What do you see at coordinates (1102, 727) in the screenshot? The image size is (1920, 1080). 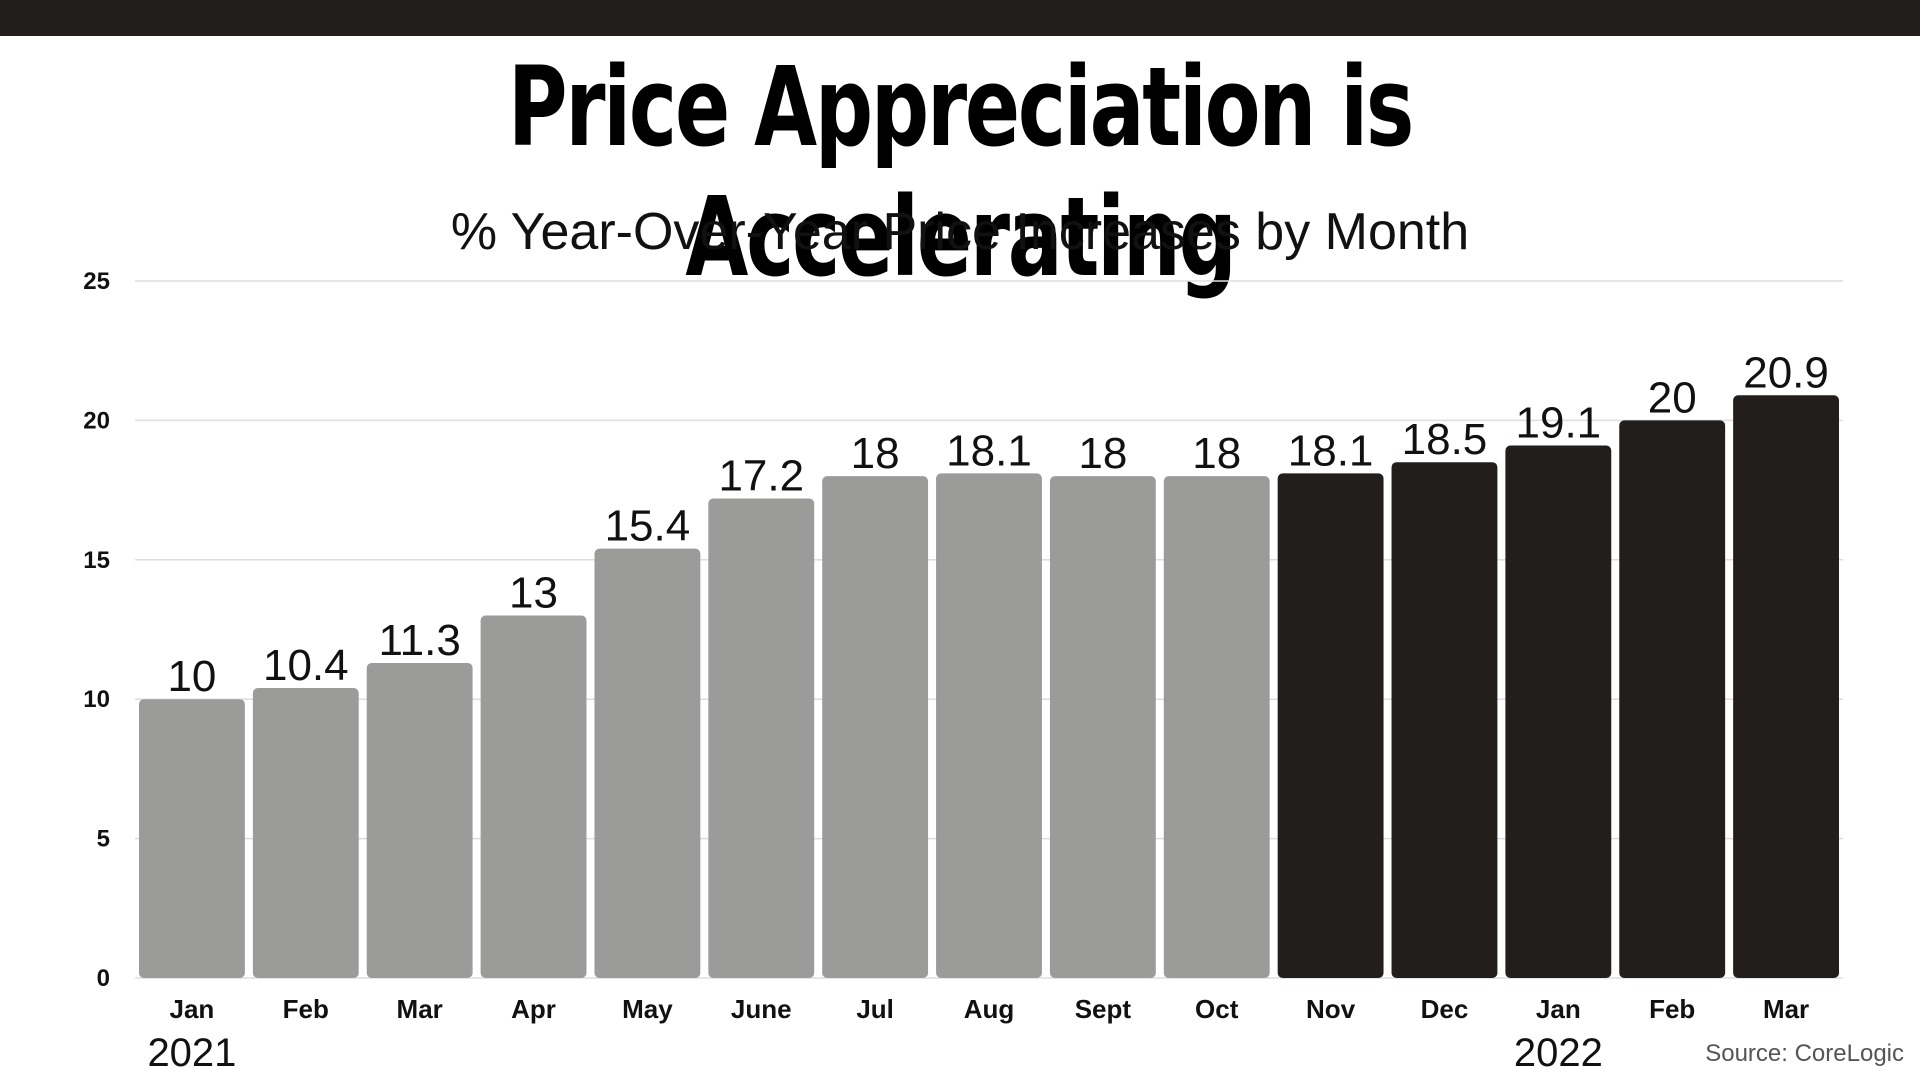 I see `bar-sept-2021` at bounding box center [1102, 727].